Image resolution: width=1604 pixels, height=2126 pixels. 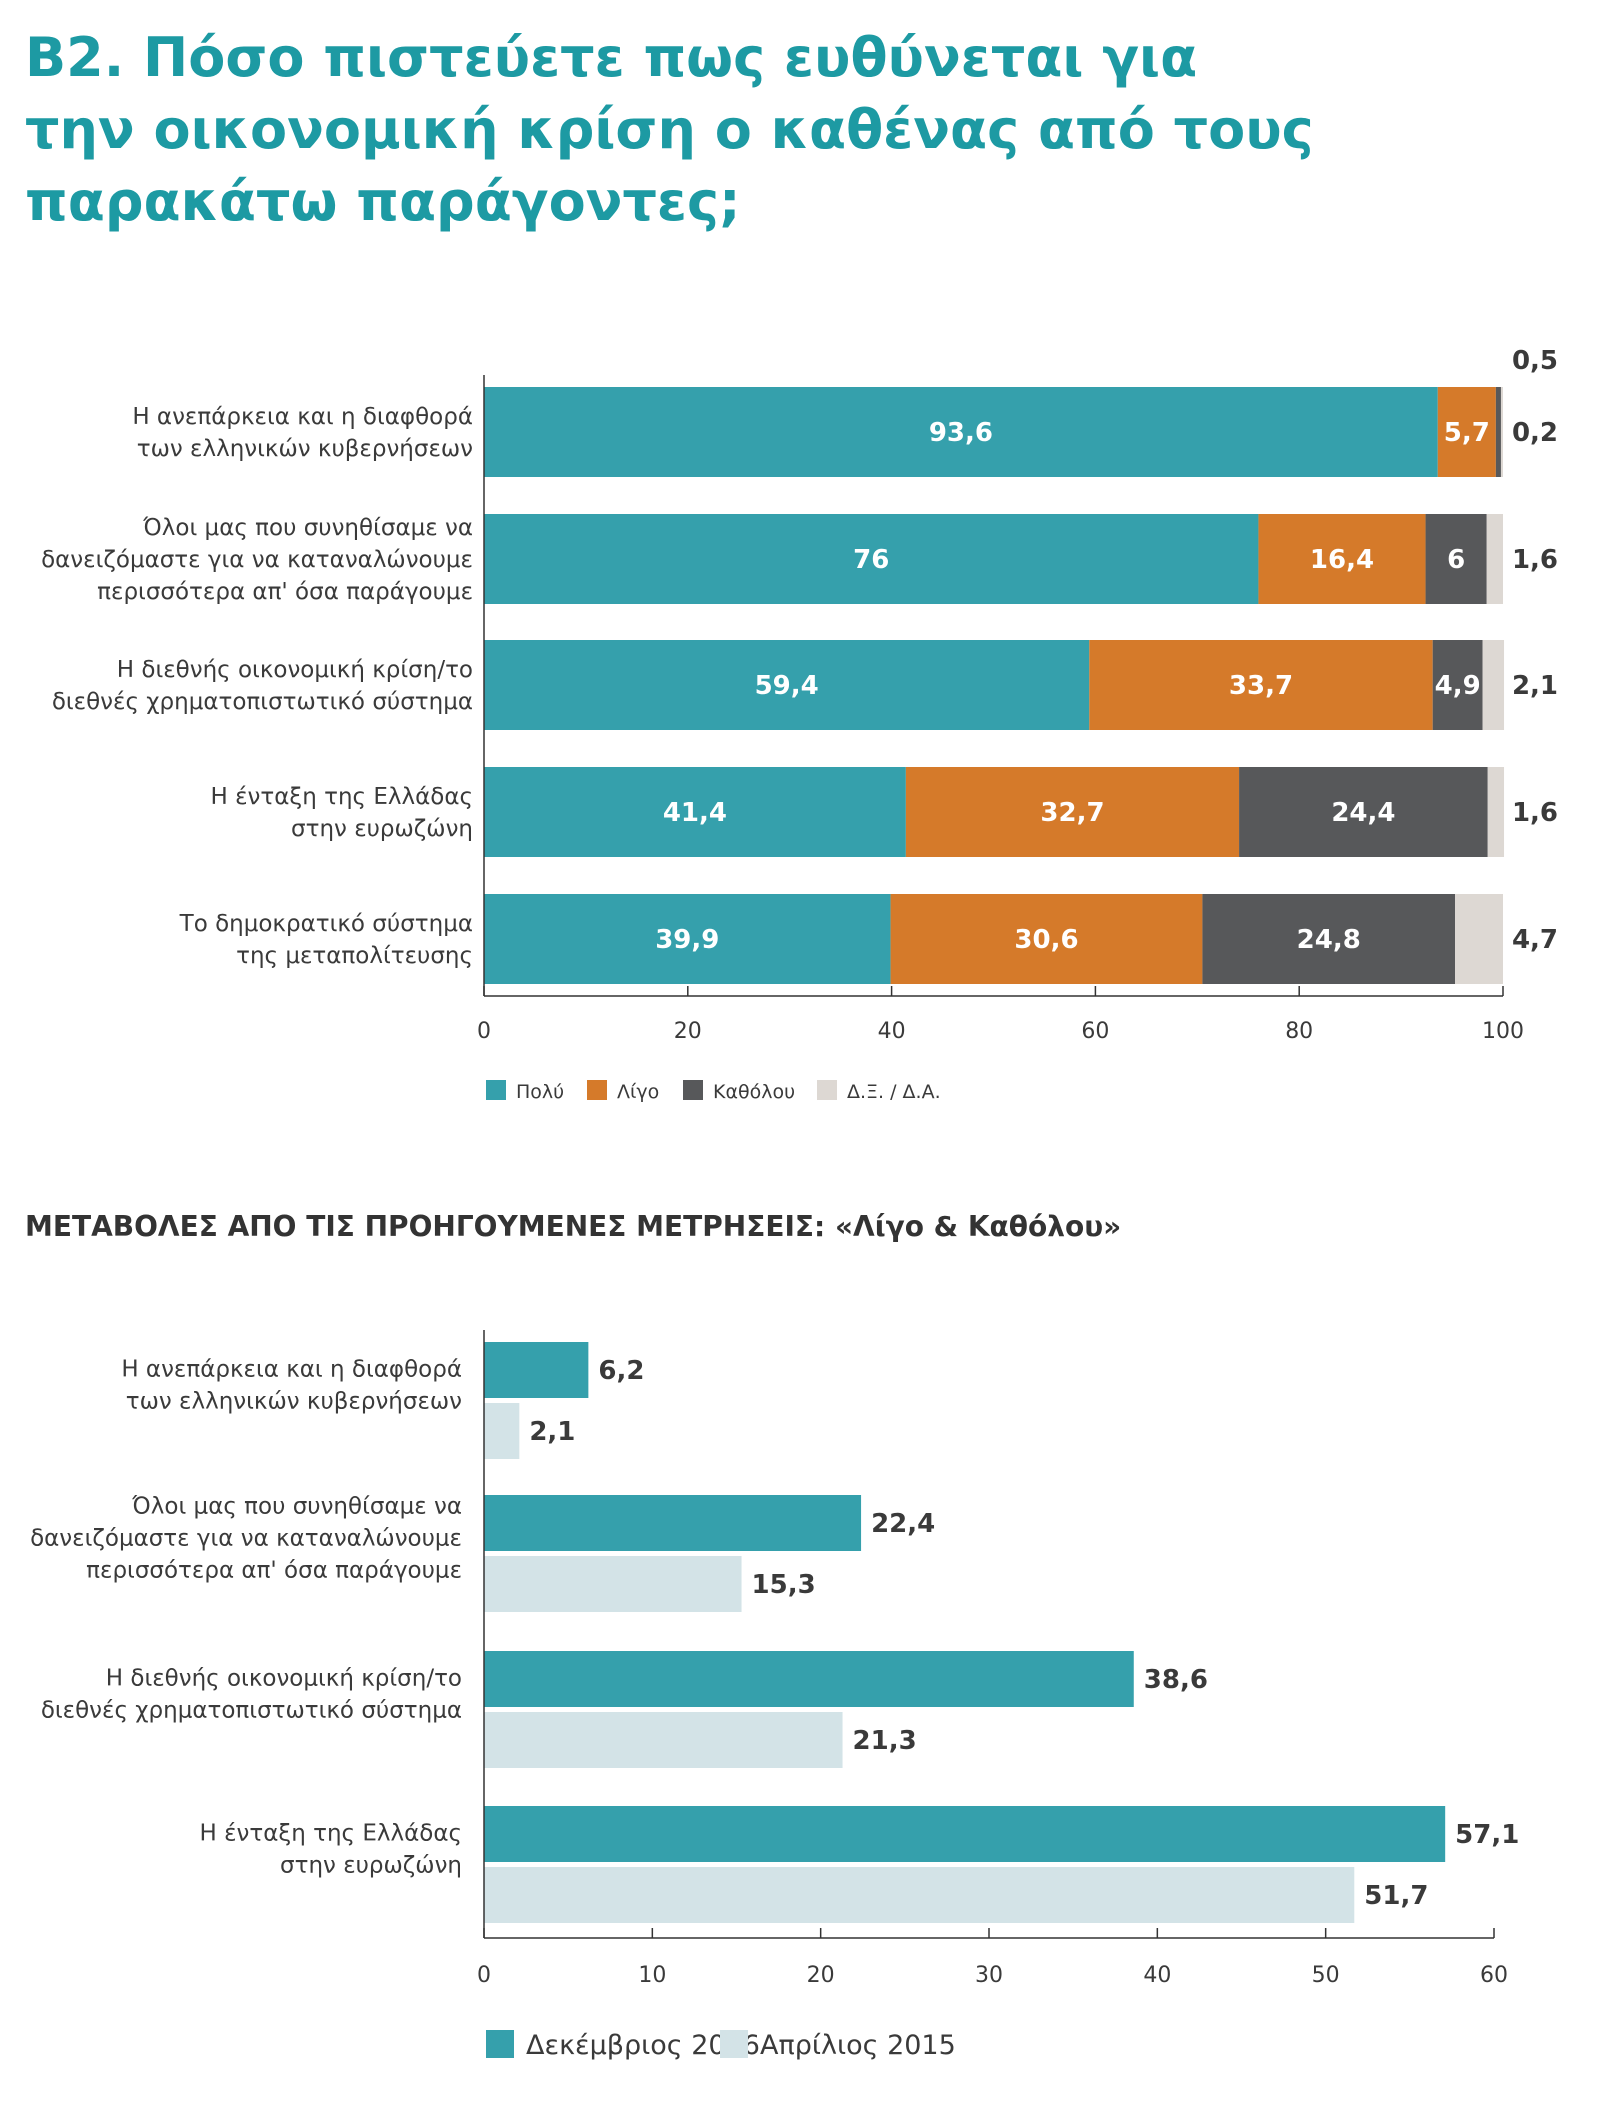 What do you see at coordinates (885, 1741) in the screenshot?
I see `data-label: 21,3` at bounding box center [885, 1741].